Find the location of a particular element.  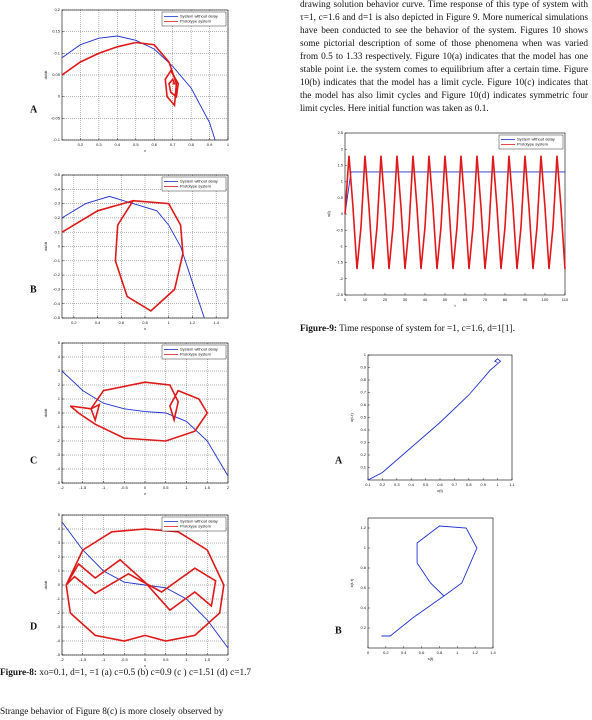

x-tick-label: 20 is located at coordinates (385, 299).